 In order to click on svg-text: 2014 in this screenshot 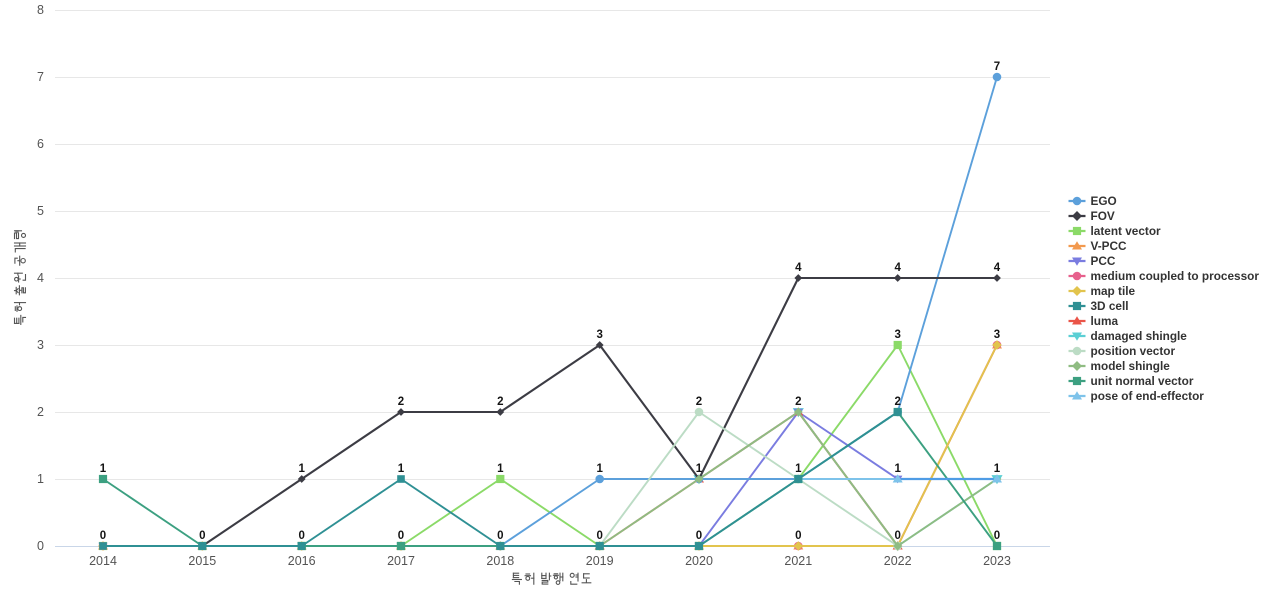, I will do `click(103, 561)`.